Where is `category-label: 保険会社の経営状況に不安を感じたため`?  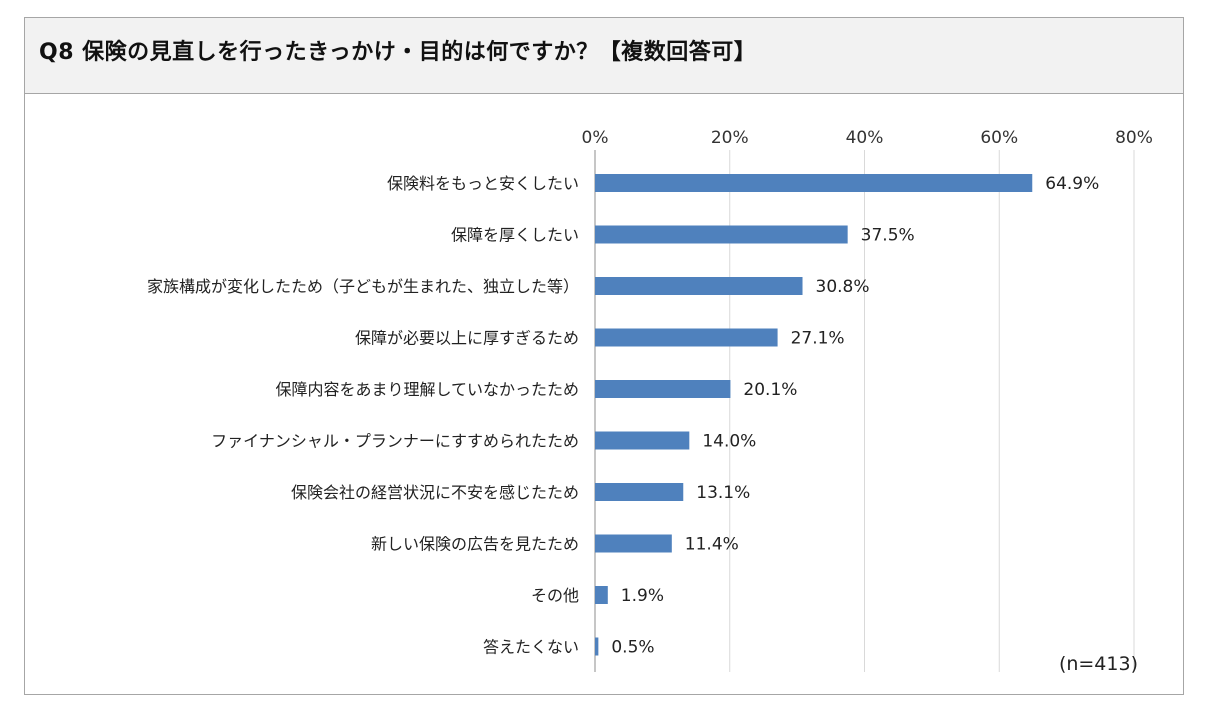
category-label: 保険会社の経営状況に不安を感じたため is located at coordinates (435, 492).